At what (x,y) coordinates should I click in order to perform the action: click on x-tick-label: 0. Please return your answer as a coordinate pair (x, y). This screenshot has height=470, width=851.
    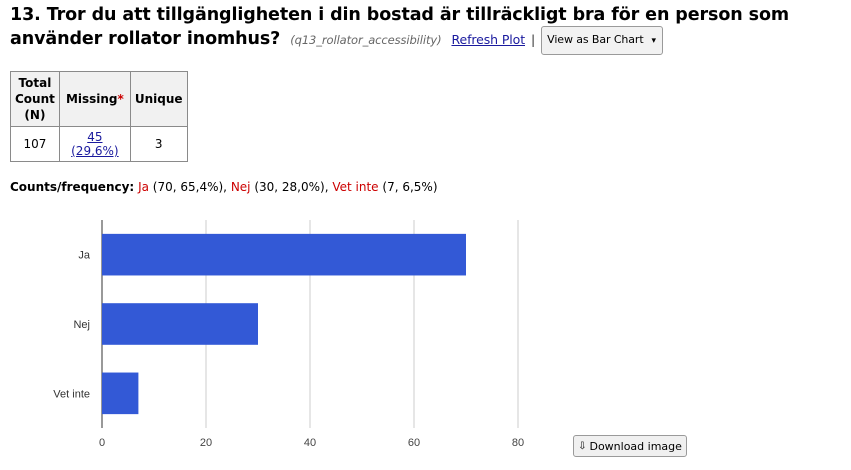
    Looking at the image, I should click on (102, 443).